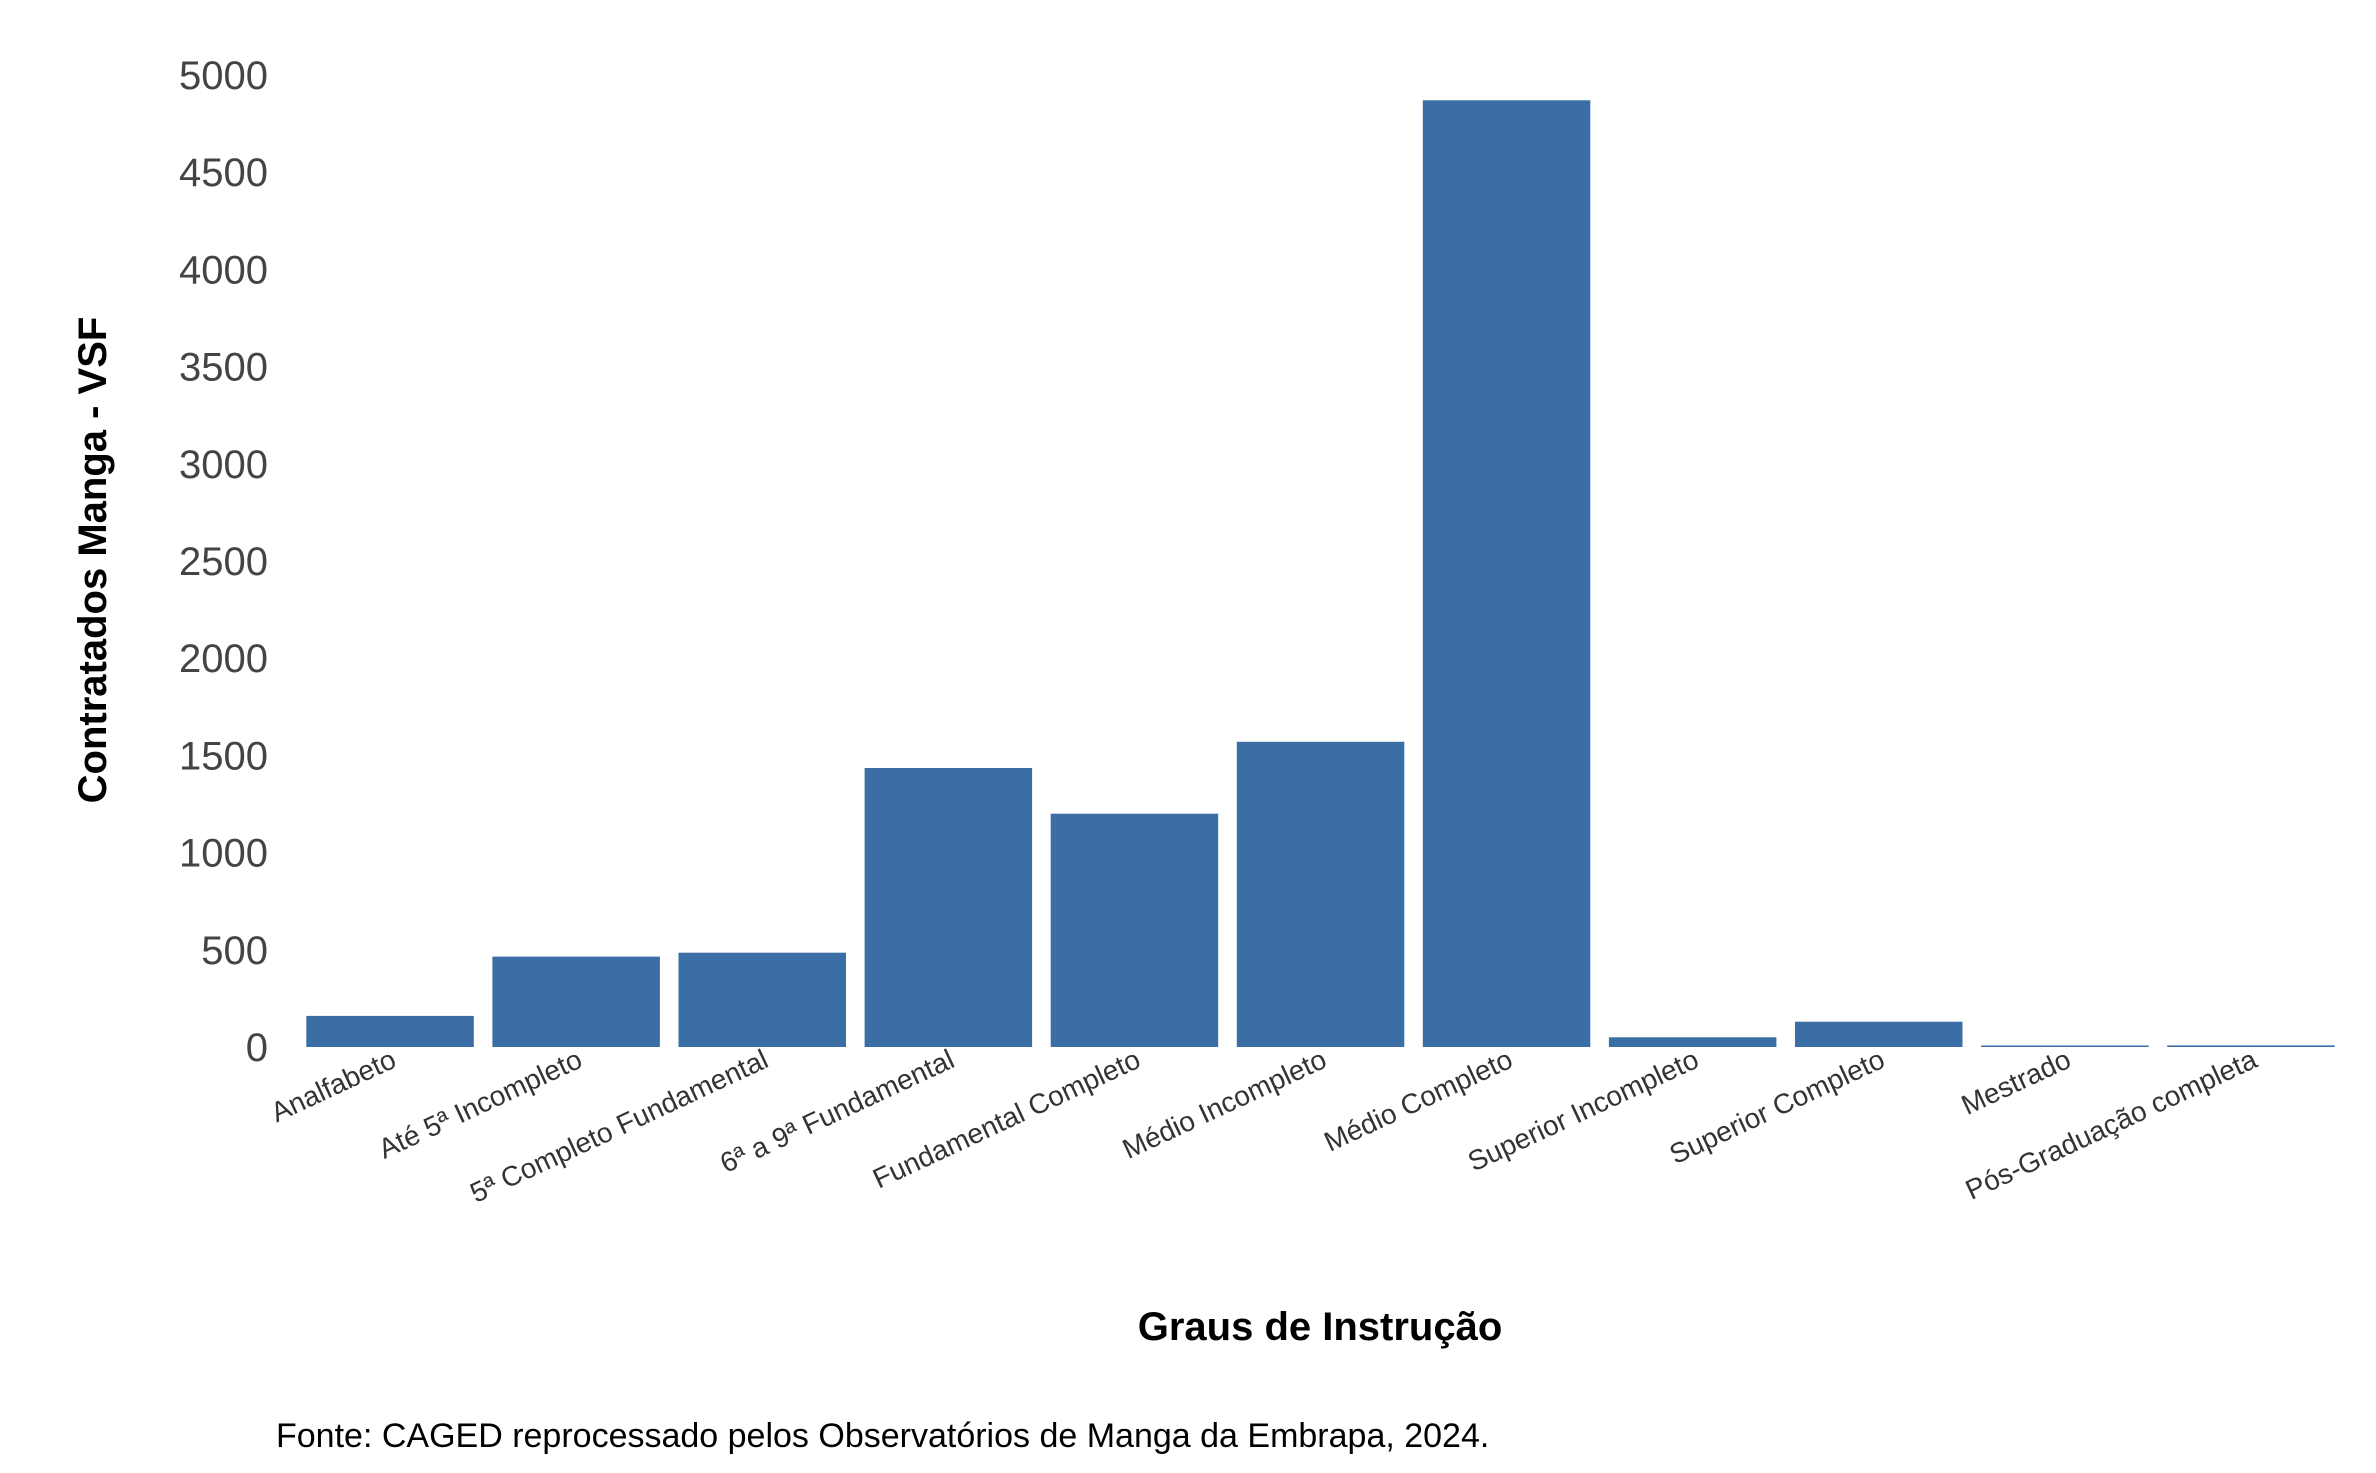 The height and width of the screenshot is (1473, 2376). I want to click on y-axis-tick-labels: 0 500 1000 1500 2000 2500 3000 3500 4000 4500 5000, so click(223, 562).